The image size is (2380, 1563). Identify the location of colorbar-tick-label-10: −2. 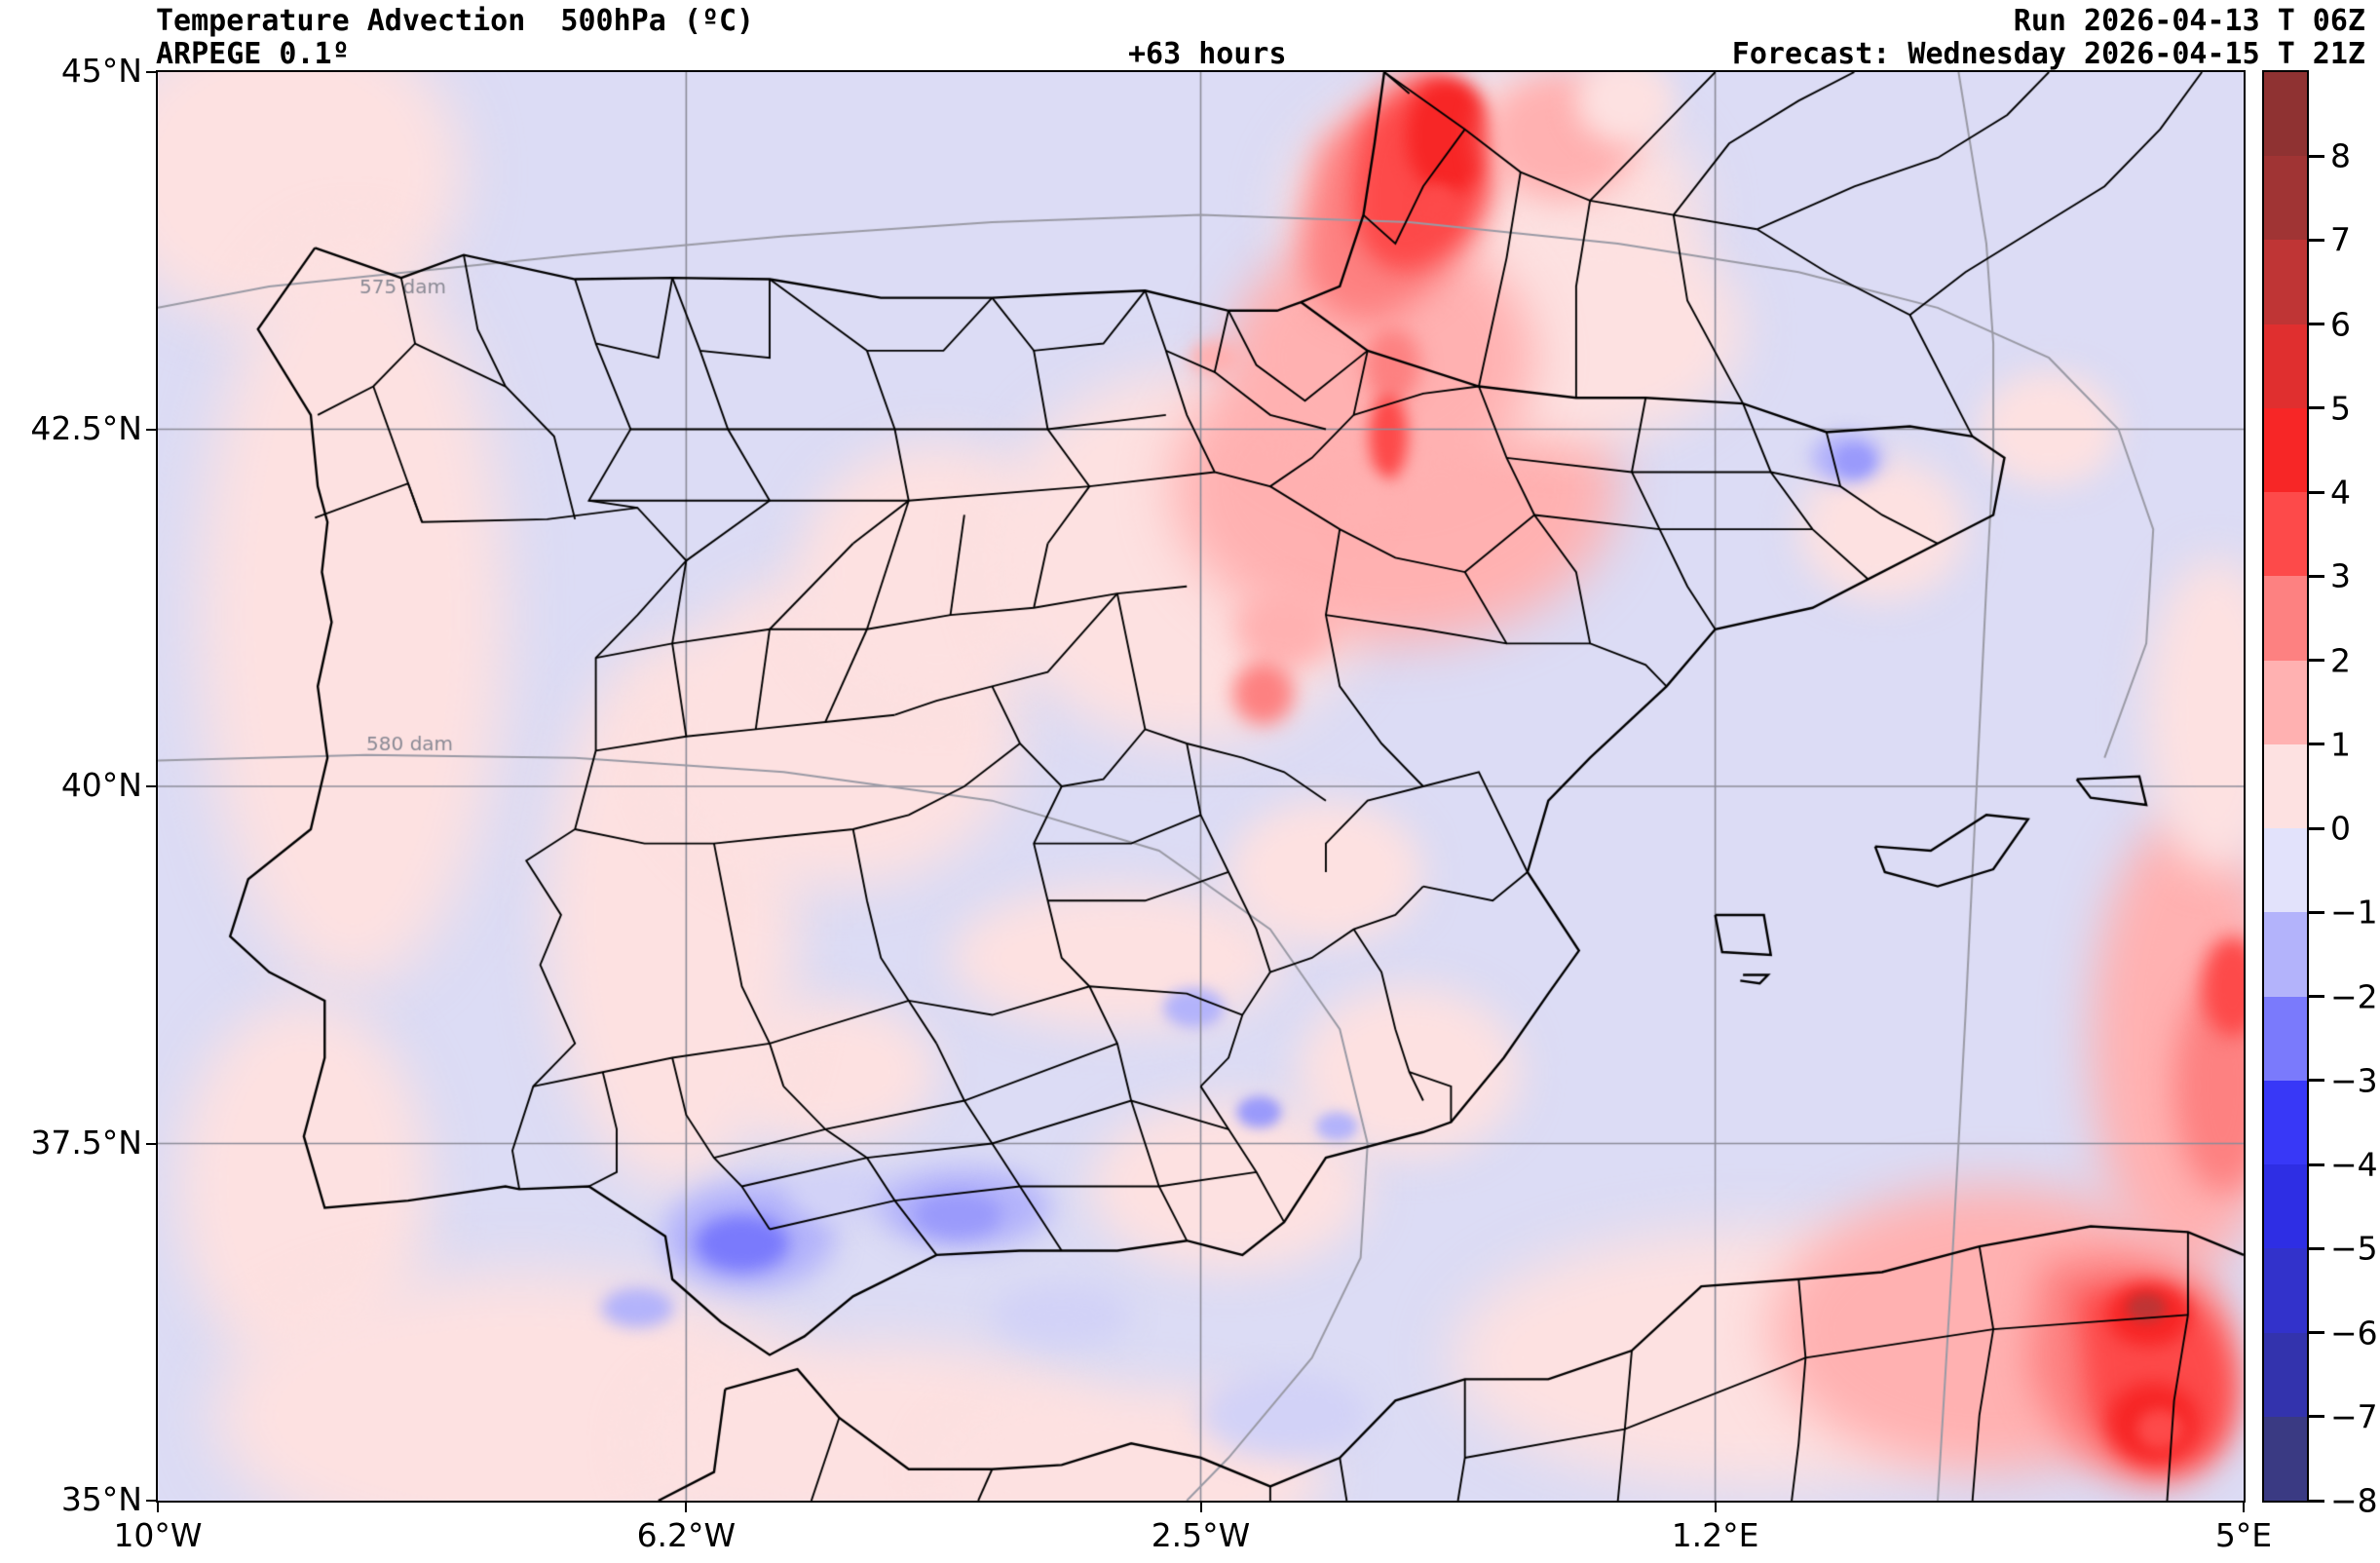
(2354, 997).